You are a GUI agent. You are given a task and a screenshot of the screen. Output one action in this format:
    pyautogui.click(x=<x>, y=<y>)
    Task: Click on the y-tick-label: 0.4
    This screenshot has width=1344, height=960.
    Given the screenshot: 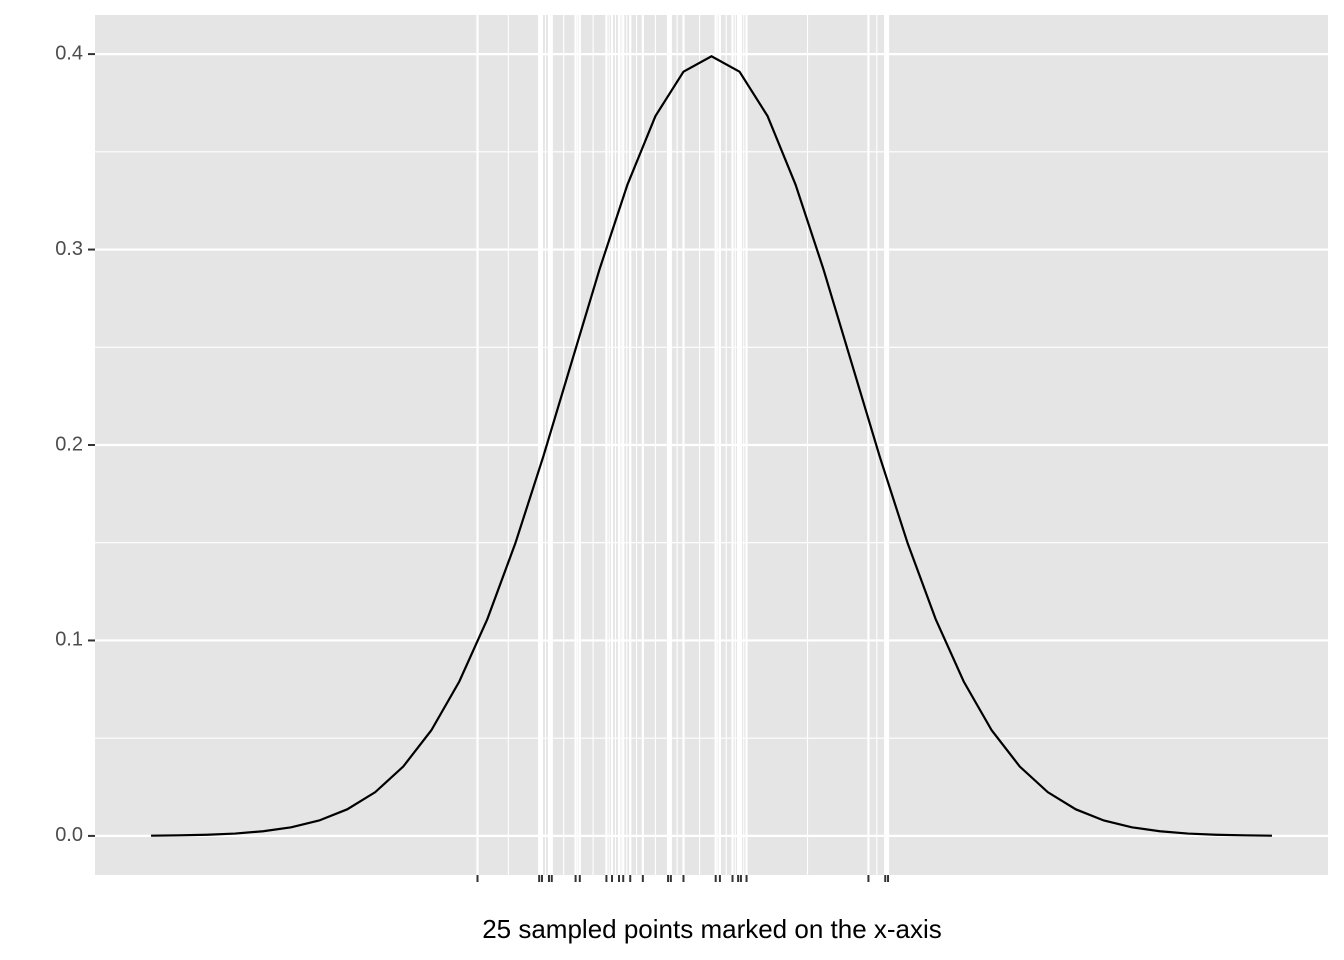 What is the action you would take?
    pyautogui.click(x=69, y=53)
    